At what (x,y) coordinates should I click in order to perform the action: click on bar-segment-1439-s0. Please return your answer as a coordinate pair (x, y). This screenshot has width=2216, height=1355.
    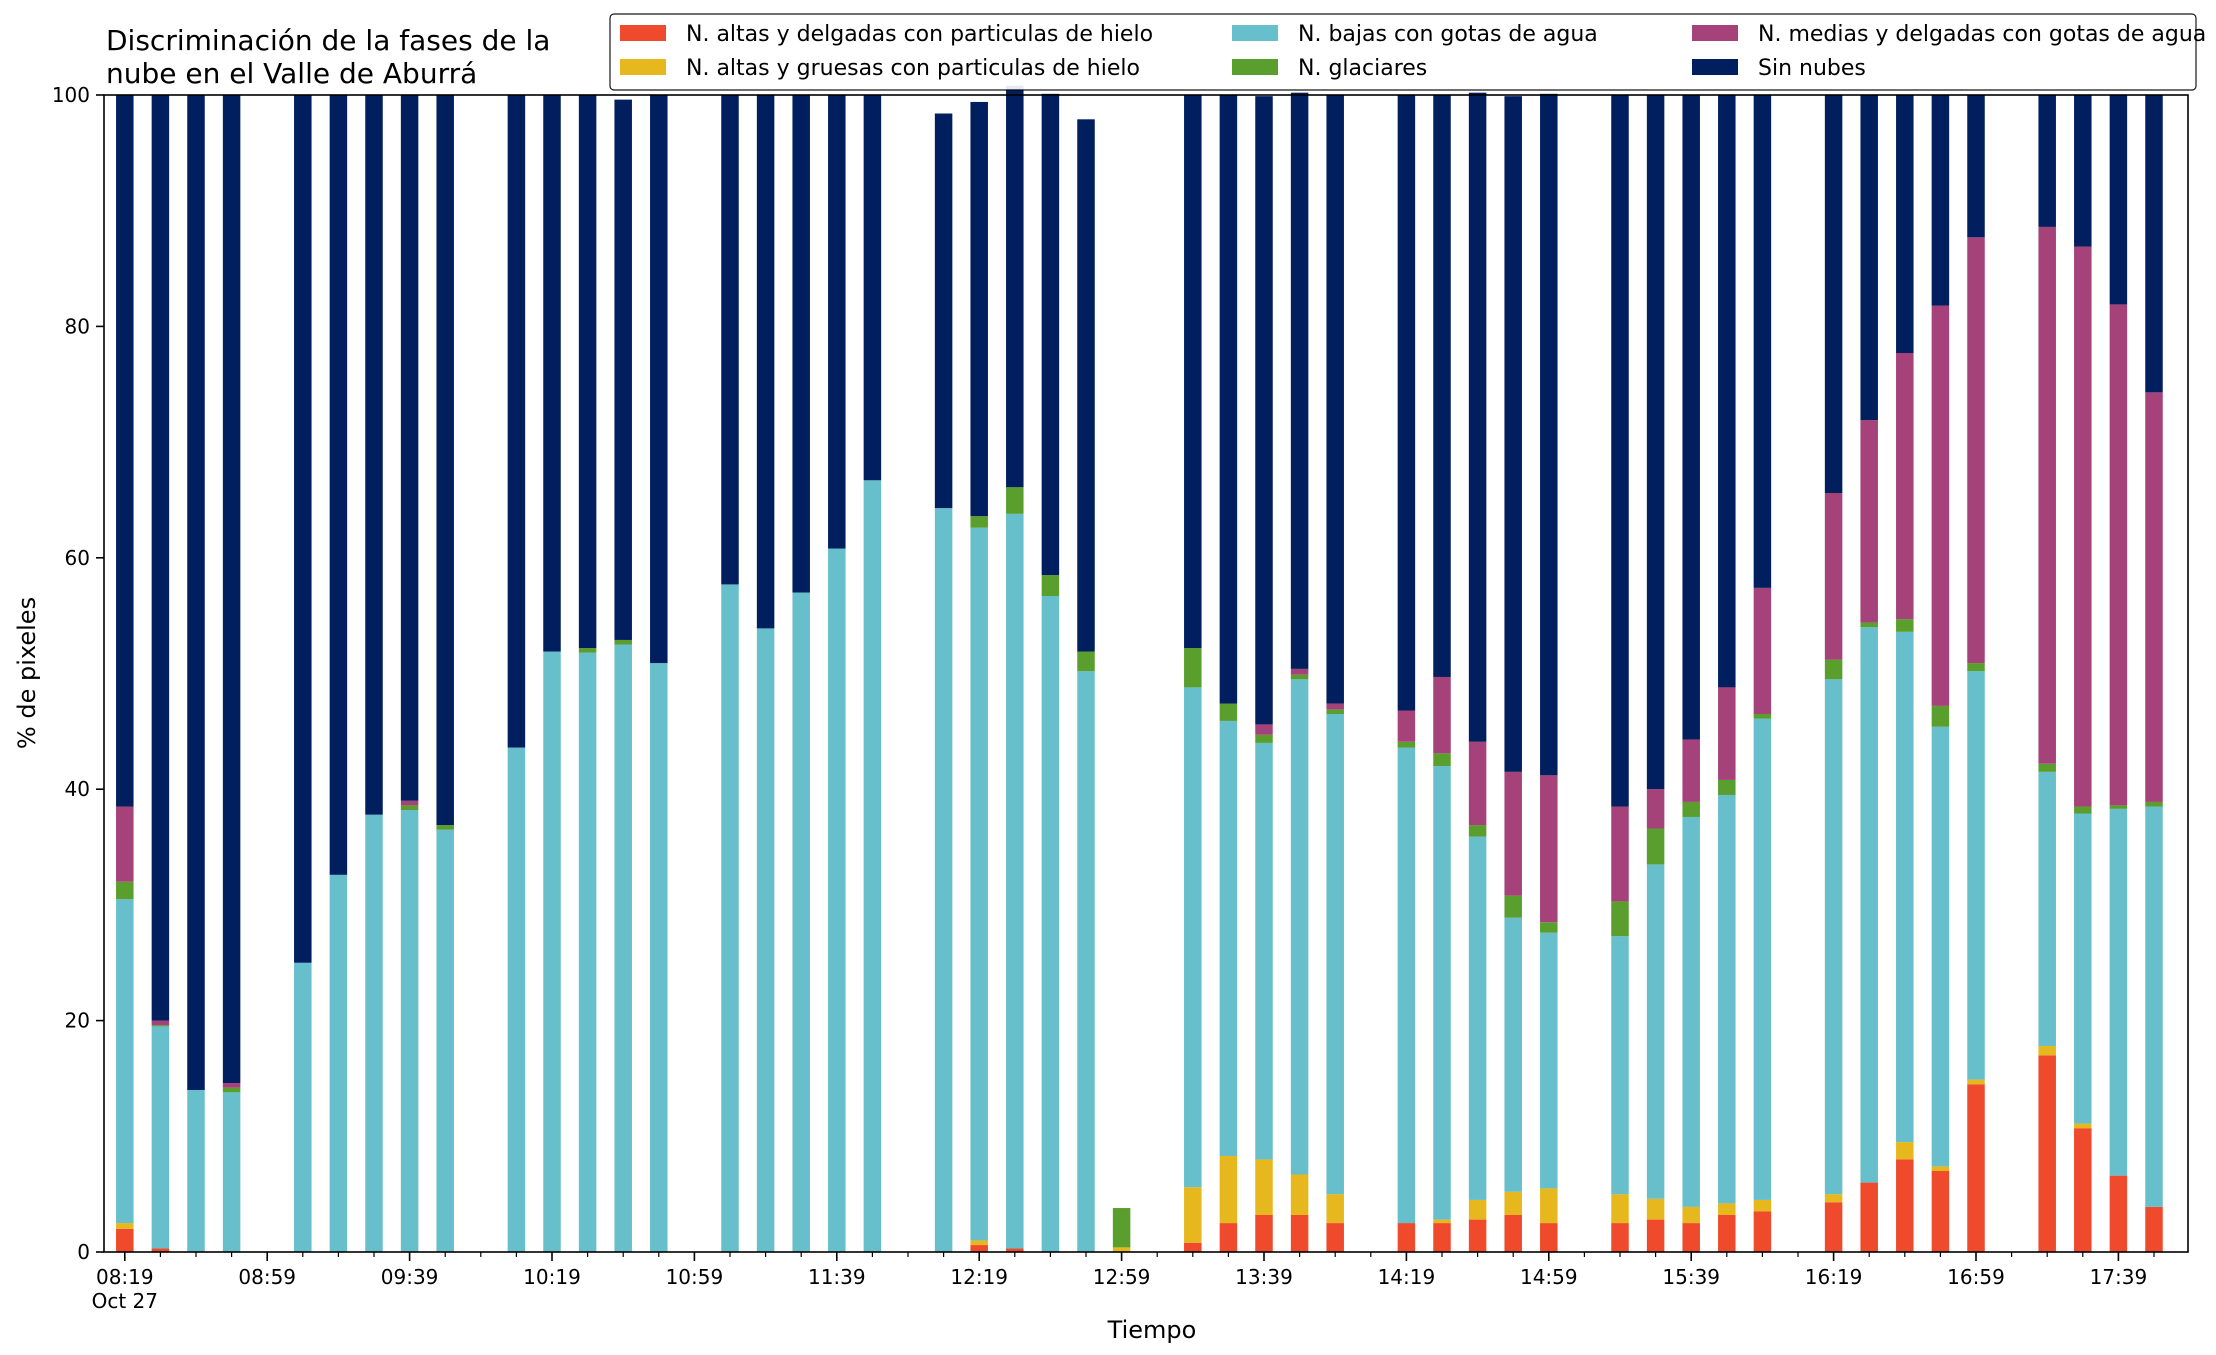
    Looking at the image, I should click on (1477, 1235).